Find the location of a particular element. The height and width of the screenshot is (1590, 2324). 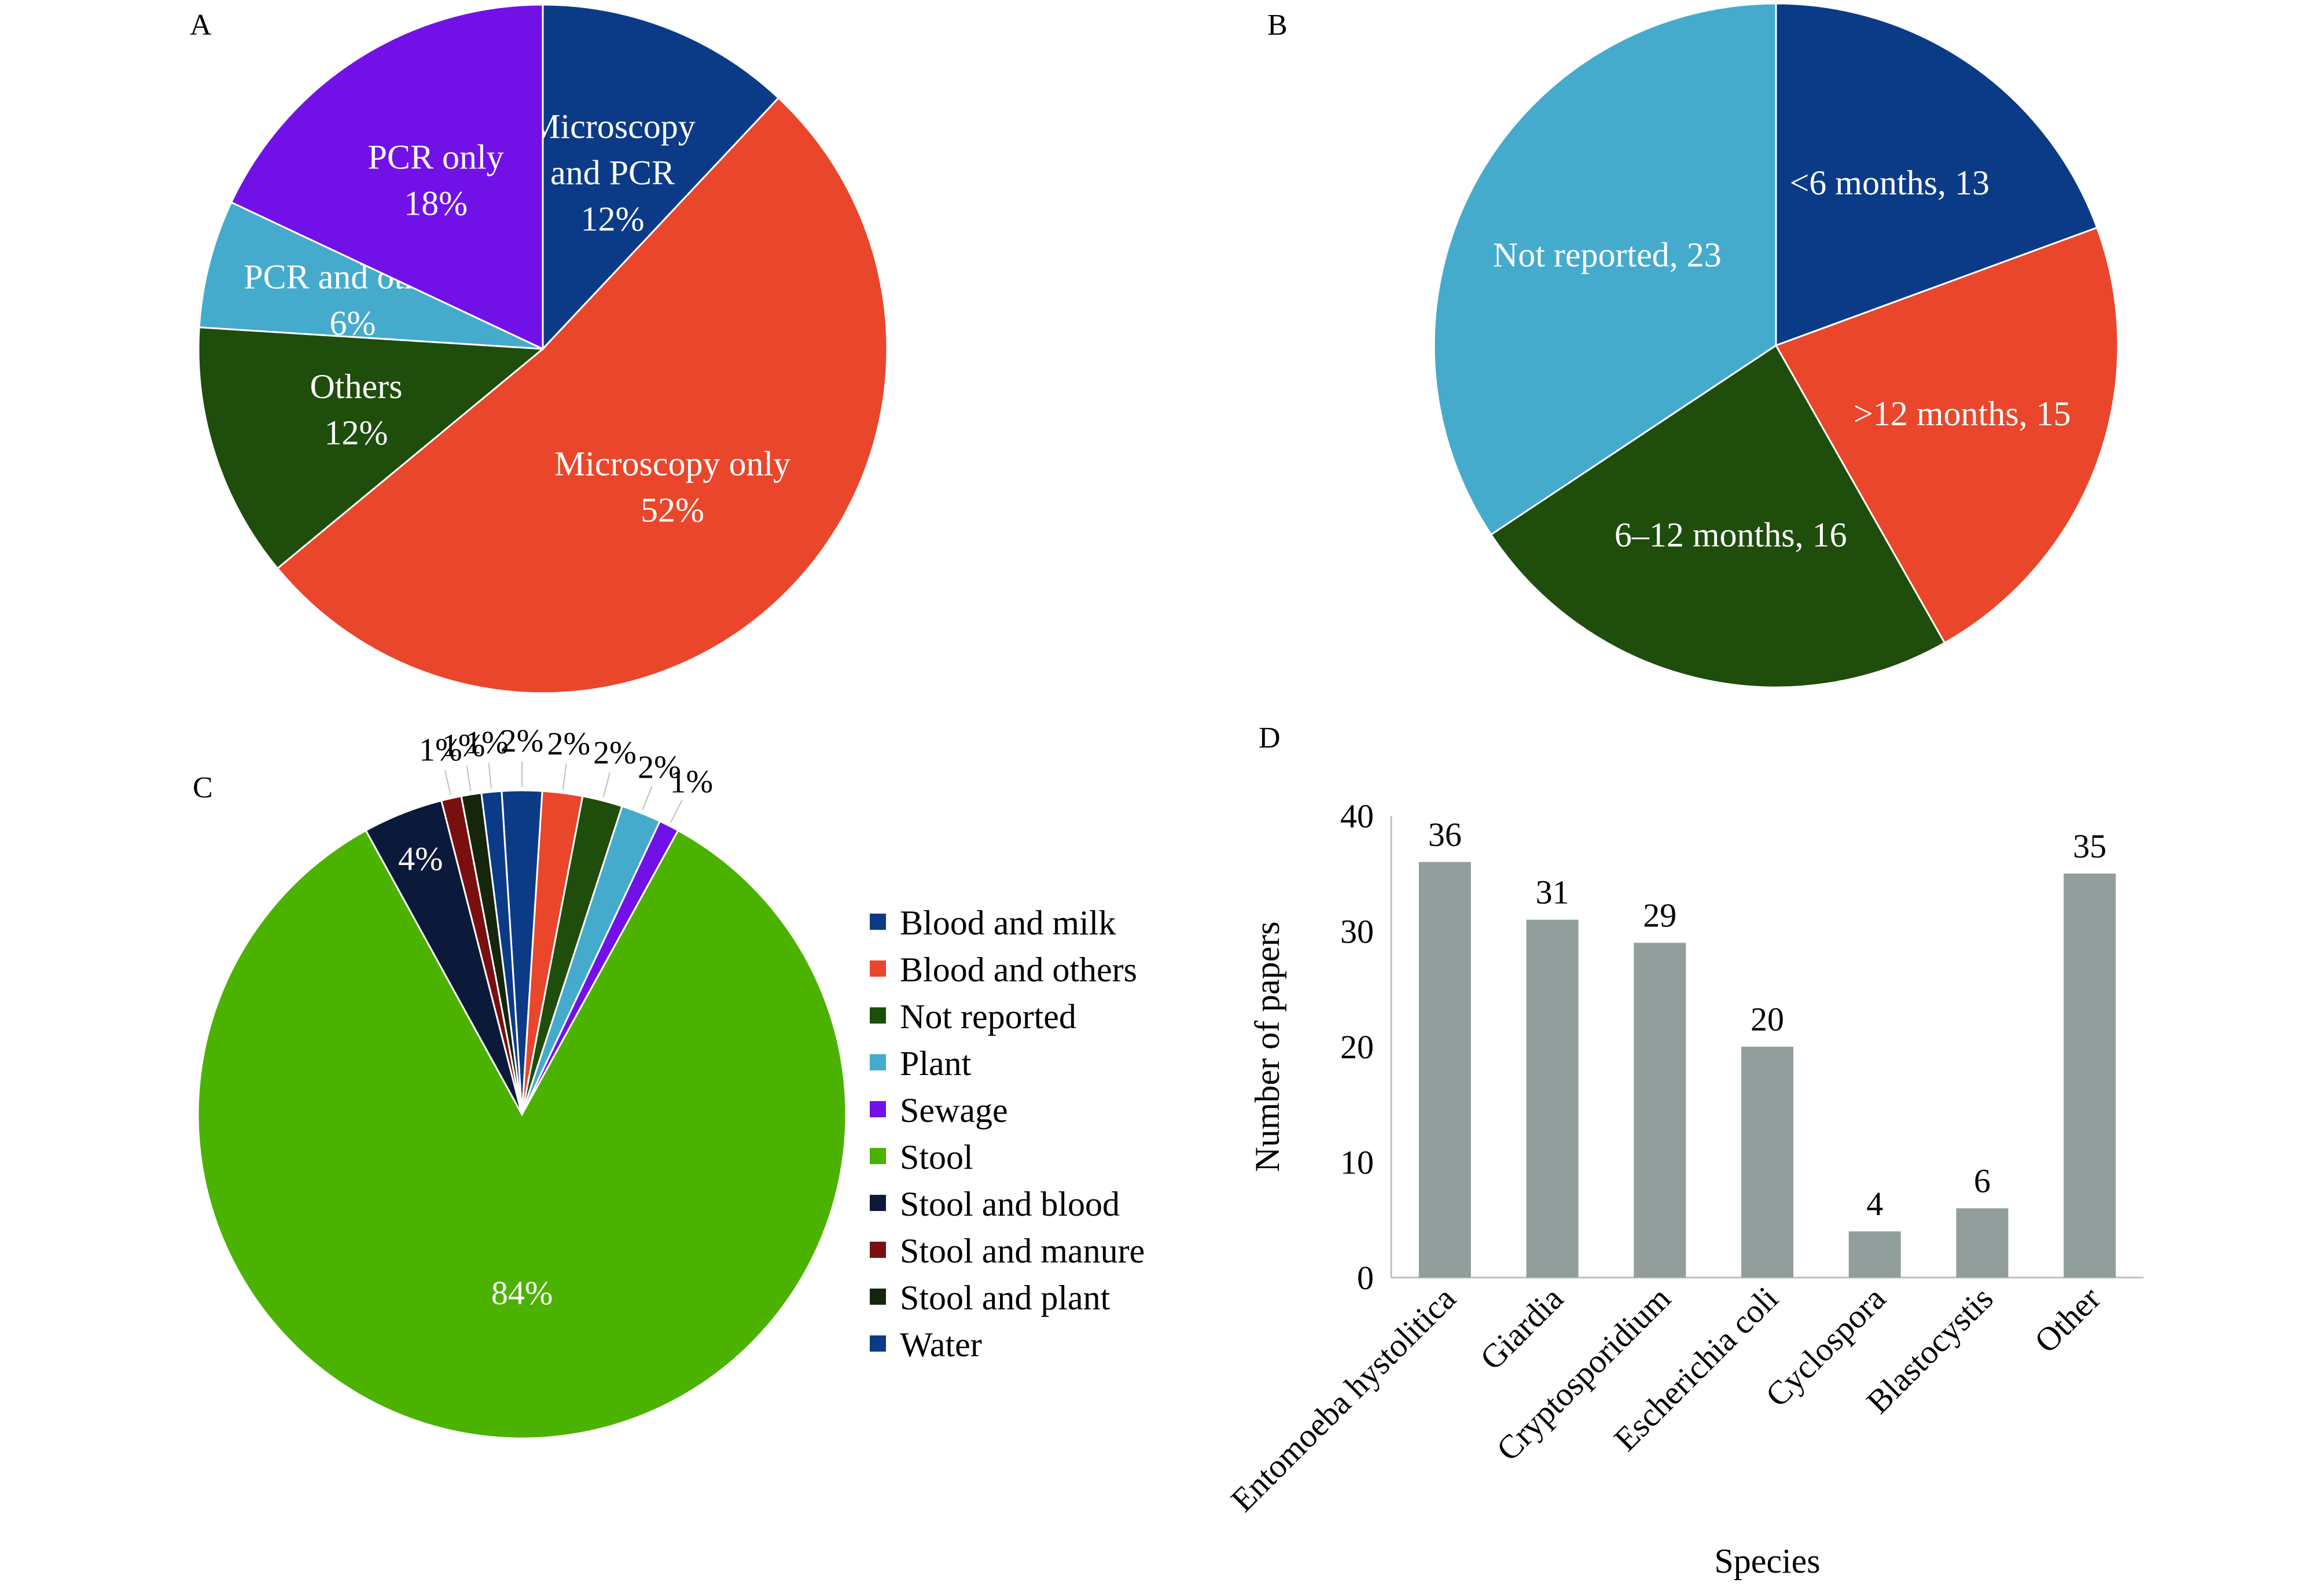

bar-d-ytick-2: 20 is located at coordinates (1357, 1047).